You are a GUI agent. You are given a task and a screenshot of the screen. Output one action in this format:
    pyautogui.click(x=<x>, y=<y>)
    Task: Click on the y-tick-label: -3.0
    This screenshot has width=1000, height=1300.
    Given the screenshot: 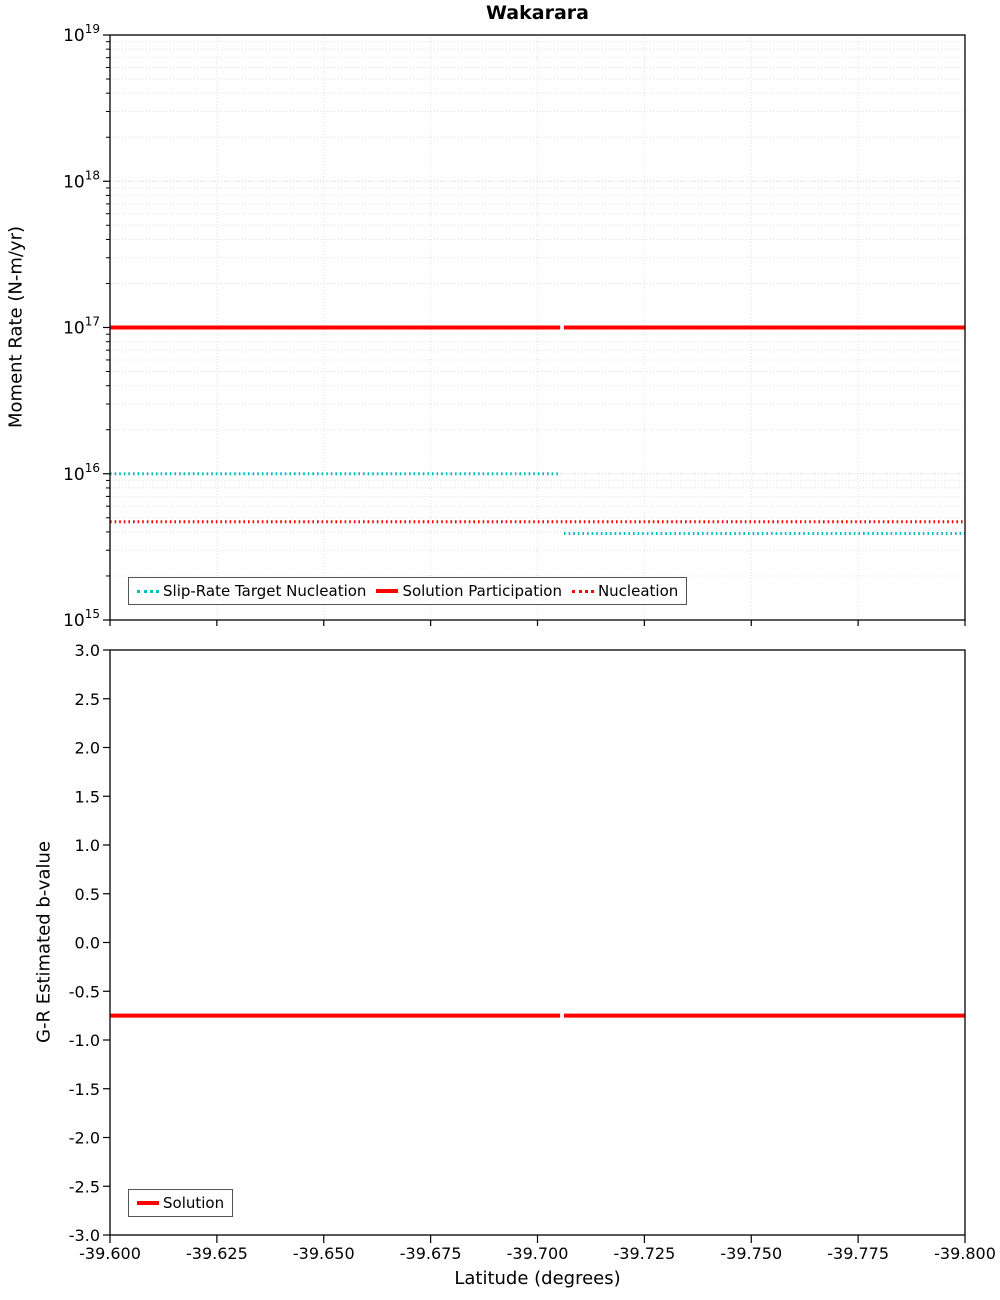 What is the action you would take?
    pyautogui.click(x=84, y=1235)
    